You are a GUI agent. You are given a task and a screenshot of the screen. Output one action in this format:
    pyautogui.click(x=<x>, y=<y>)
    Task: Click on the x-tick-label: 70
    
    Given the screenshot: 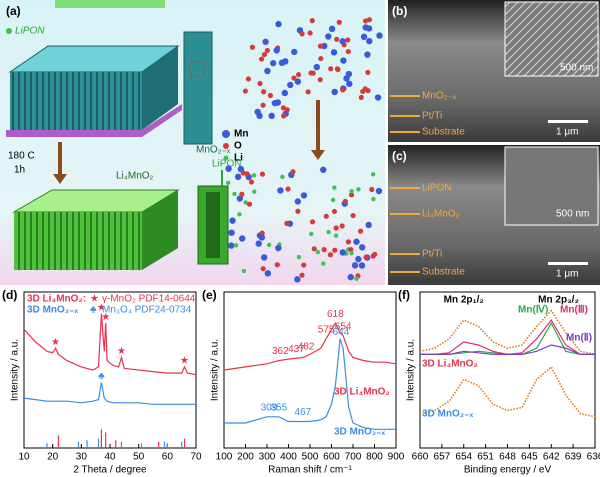 What is the action you would take?
    pyautogui.click(x=196, y=457)
    